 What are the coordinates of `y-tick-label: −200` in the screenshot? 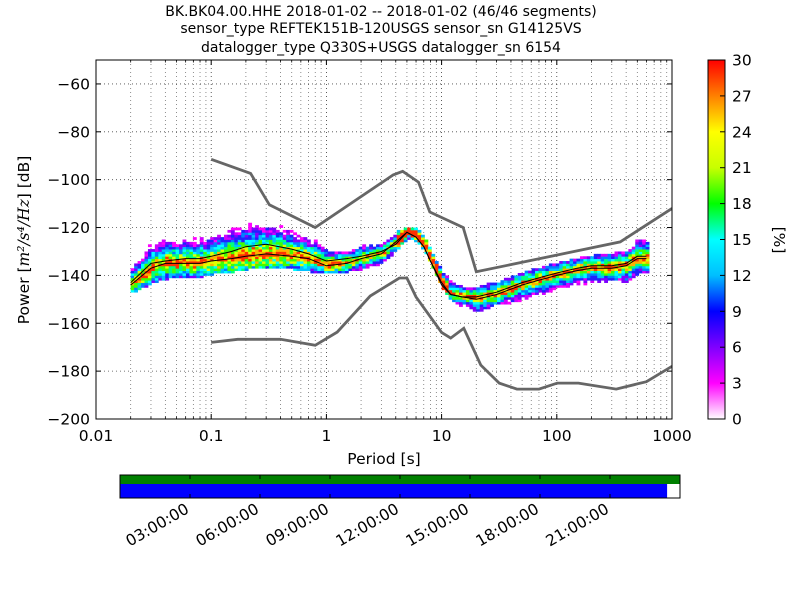 It's located at (68, 420).